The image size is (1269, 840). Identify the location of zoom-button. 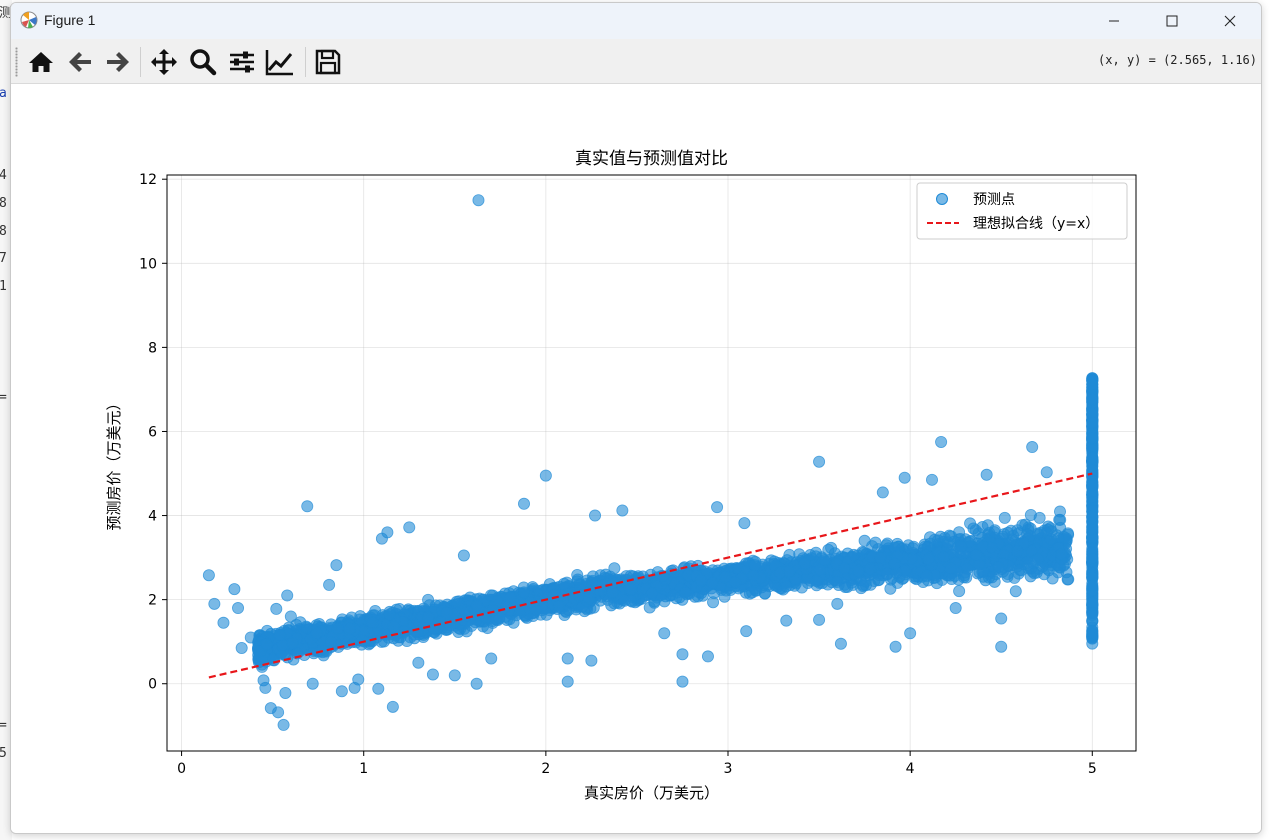
(203, 62).